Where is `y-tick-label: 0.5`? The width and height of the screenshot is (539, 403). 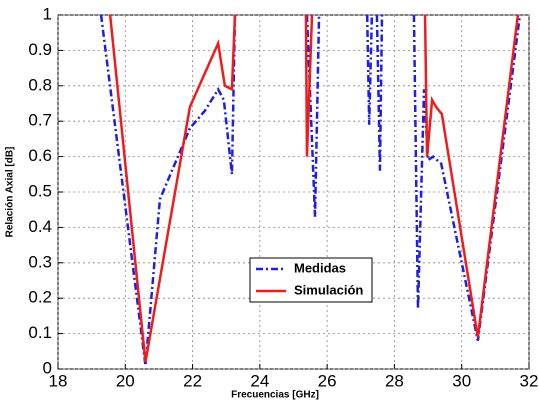 y-tick-label: 0.5 is located at coordinates (40, 190).